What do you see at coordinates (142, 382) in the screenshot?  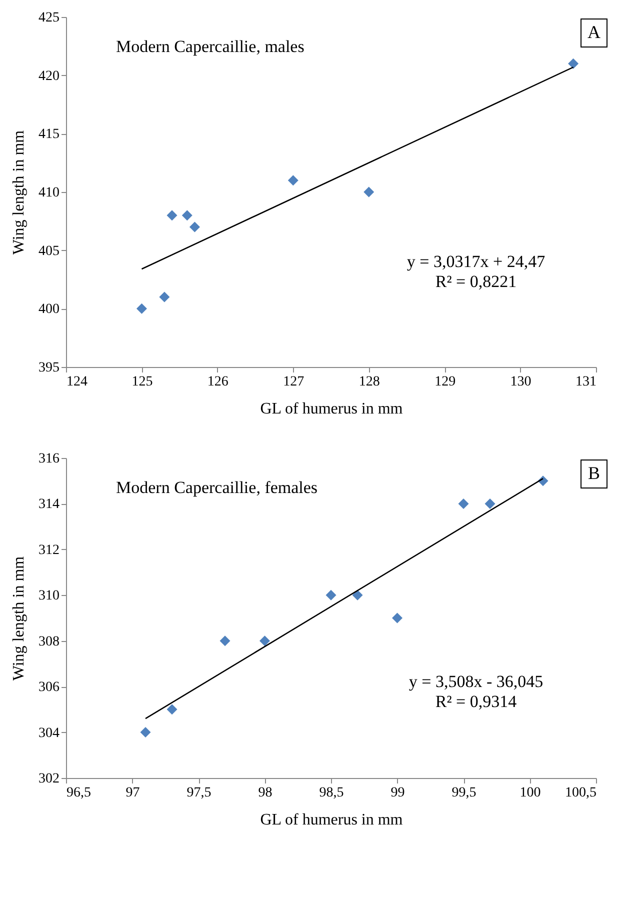 I see `x-tick-label: 125` at bounding box center [142, 382].